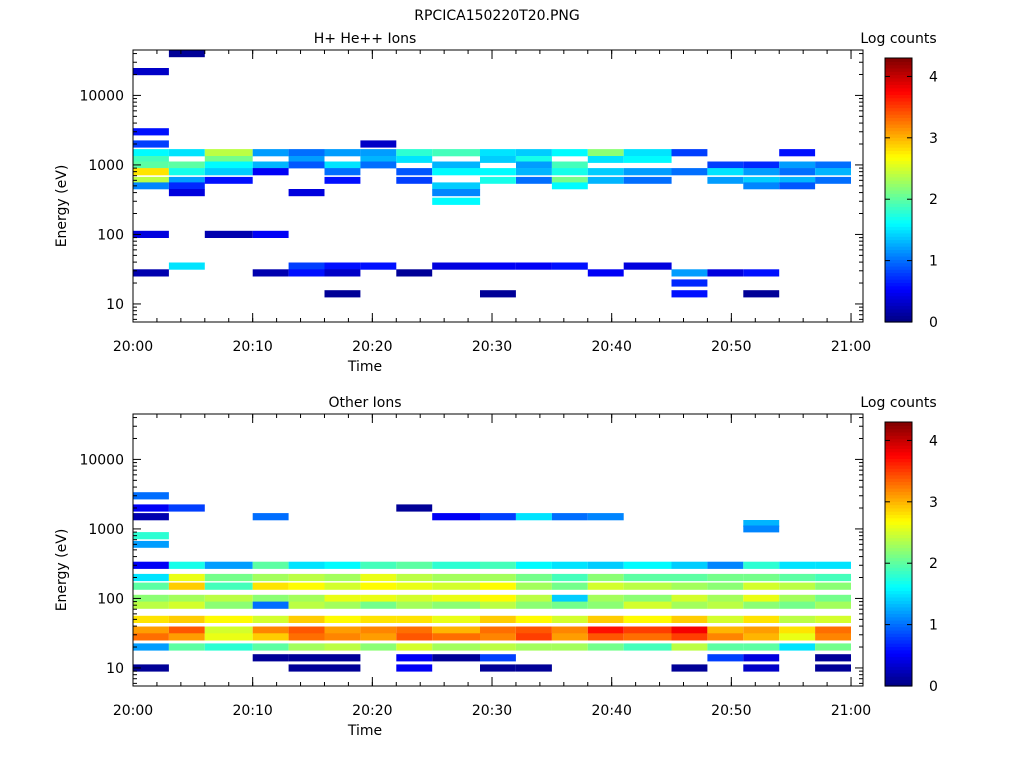  What do you see at coordinates (933, 626) in the screenshot?
I see `colorbar-tick-label: 1` at bounding box center [933, 626].